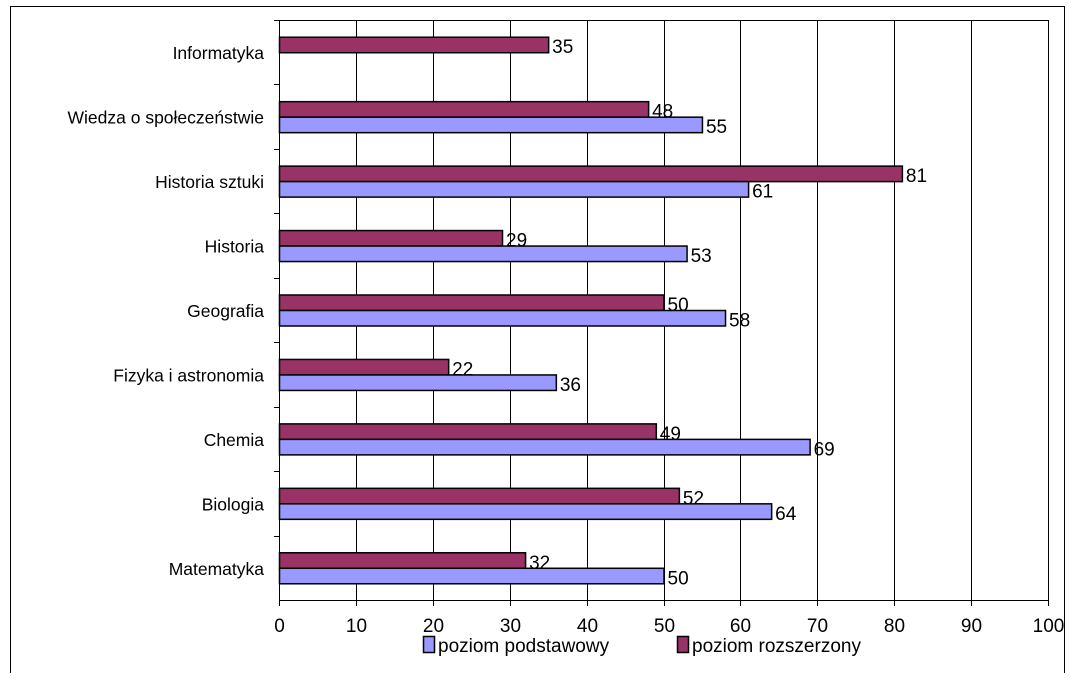 Image resolution: width=1071 pixels, height=678 pixels. Describe the element at coordinates (716, 127) in the screenshot. I see `data-label-poziom-podstawowy-wiedza-o-spoleczenstwie: 55` at that location.